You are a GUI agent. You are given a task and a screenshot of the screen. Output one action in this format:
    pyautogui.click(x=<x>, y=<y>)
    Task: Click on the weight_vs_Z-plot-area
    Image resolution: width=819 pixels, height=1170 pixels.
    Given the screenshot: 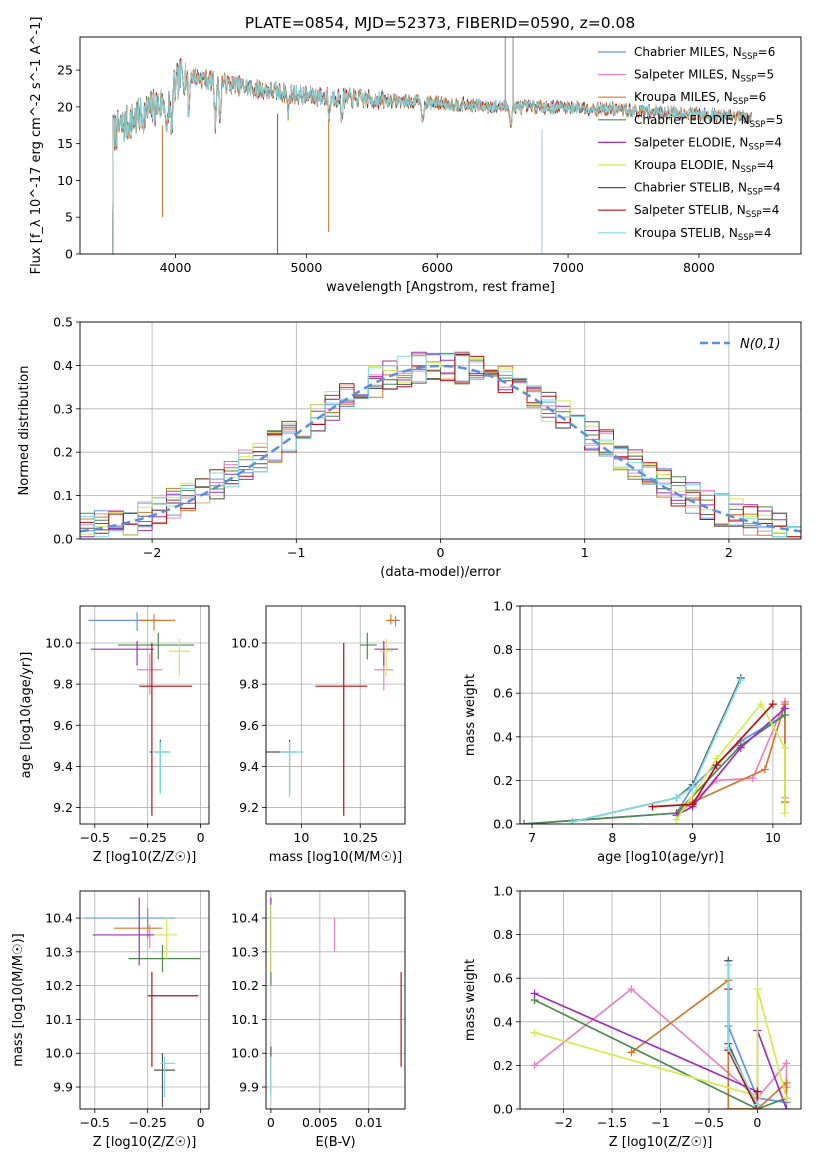 What is the action you would take?
    pyautogui.click(x=660, y=1032)
    